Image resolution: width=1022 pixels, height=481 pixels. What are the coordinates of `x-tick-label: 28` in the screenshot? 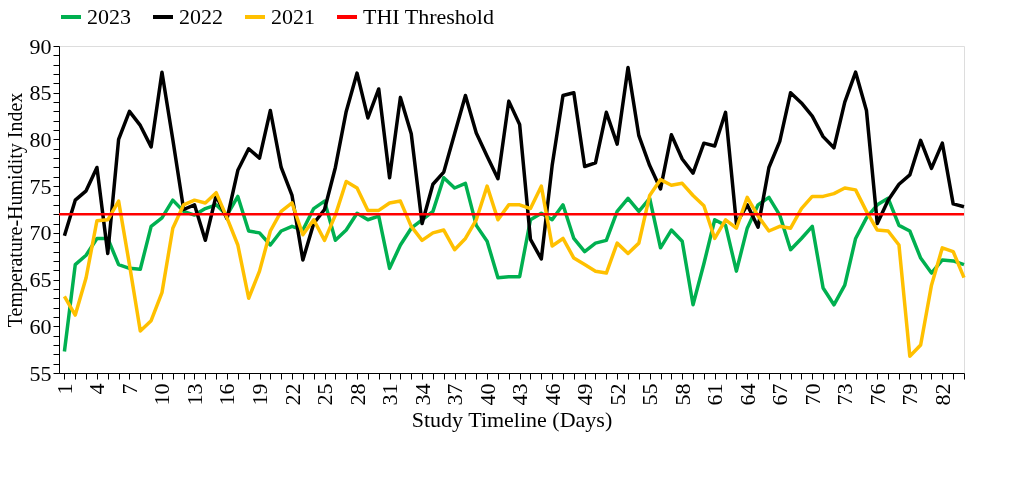 It's located at (357, 394).